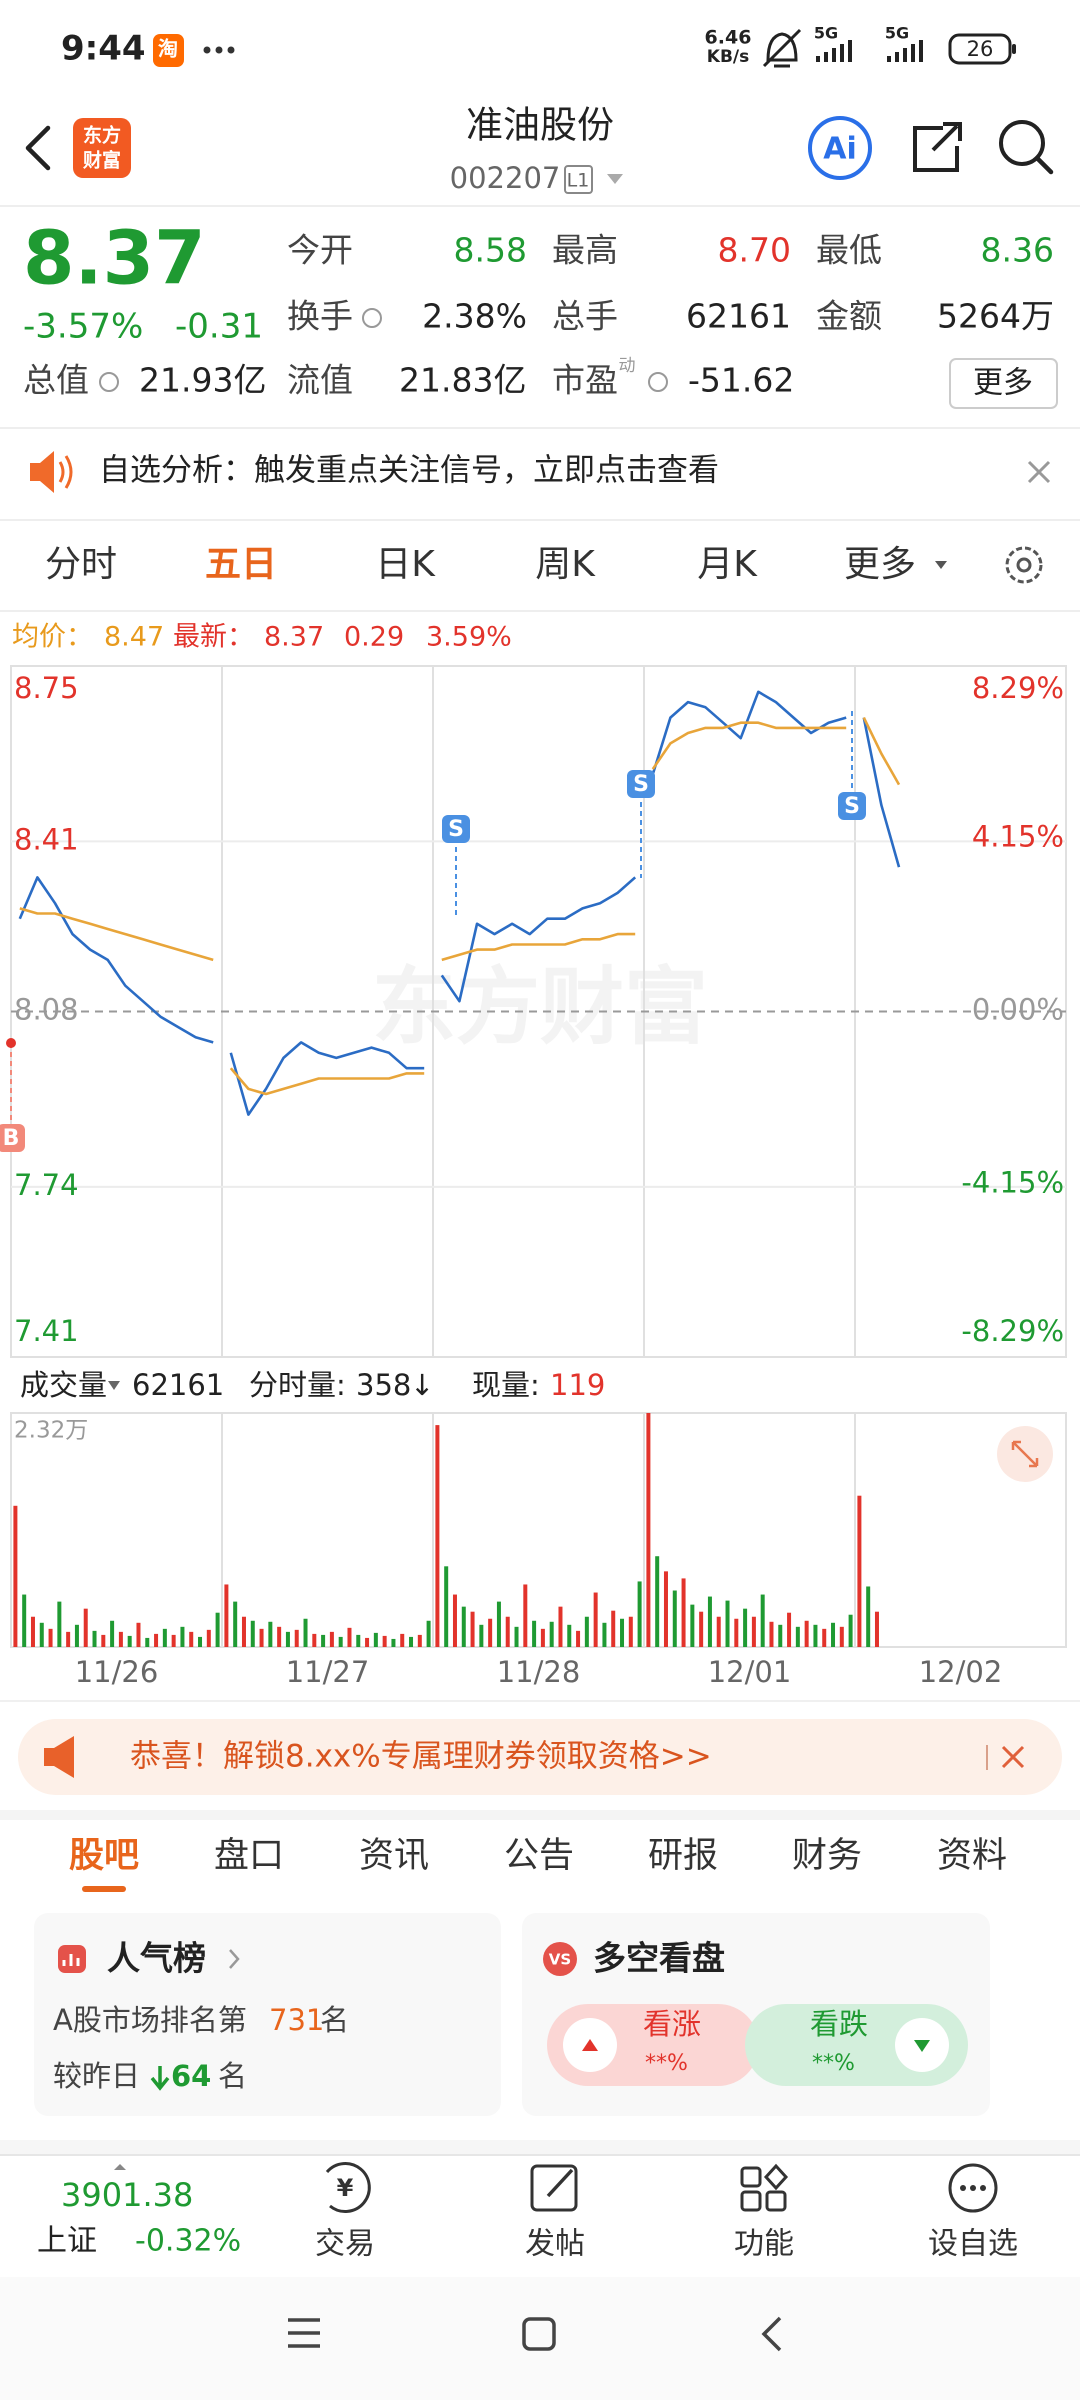  What do you see at coordinates (764, 2244) in the screenshot?
I see `nav-label: 功能` at bounding box center [764, 2244].